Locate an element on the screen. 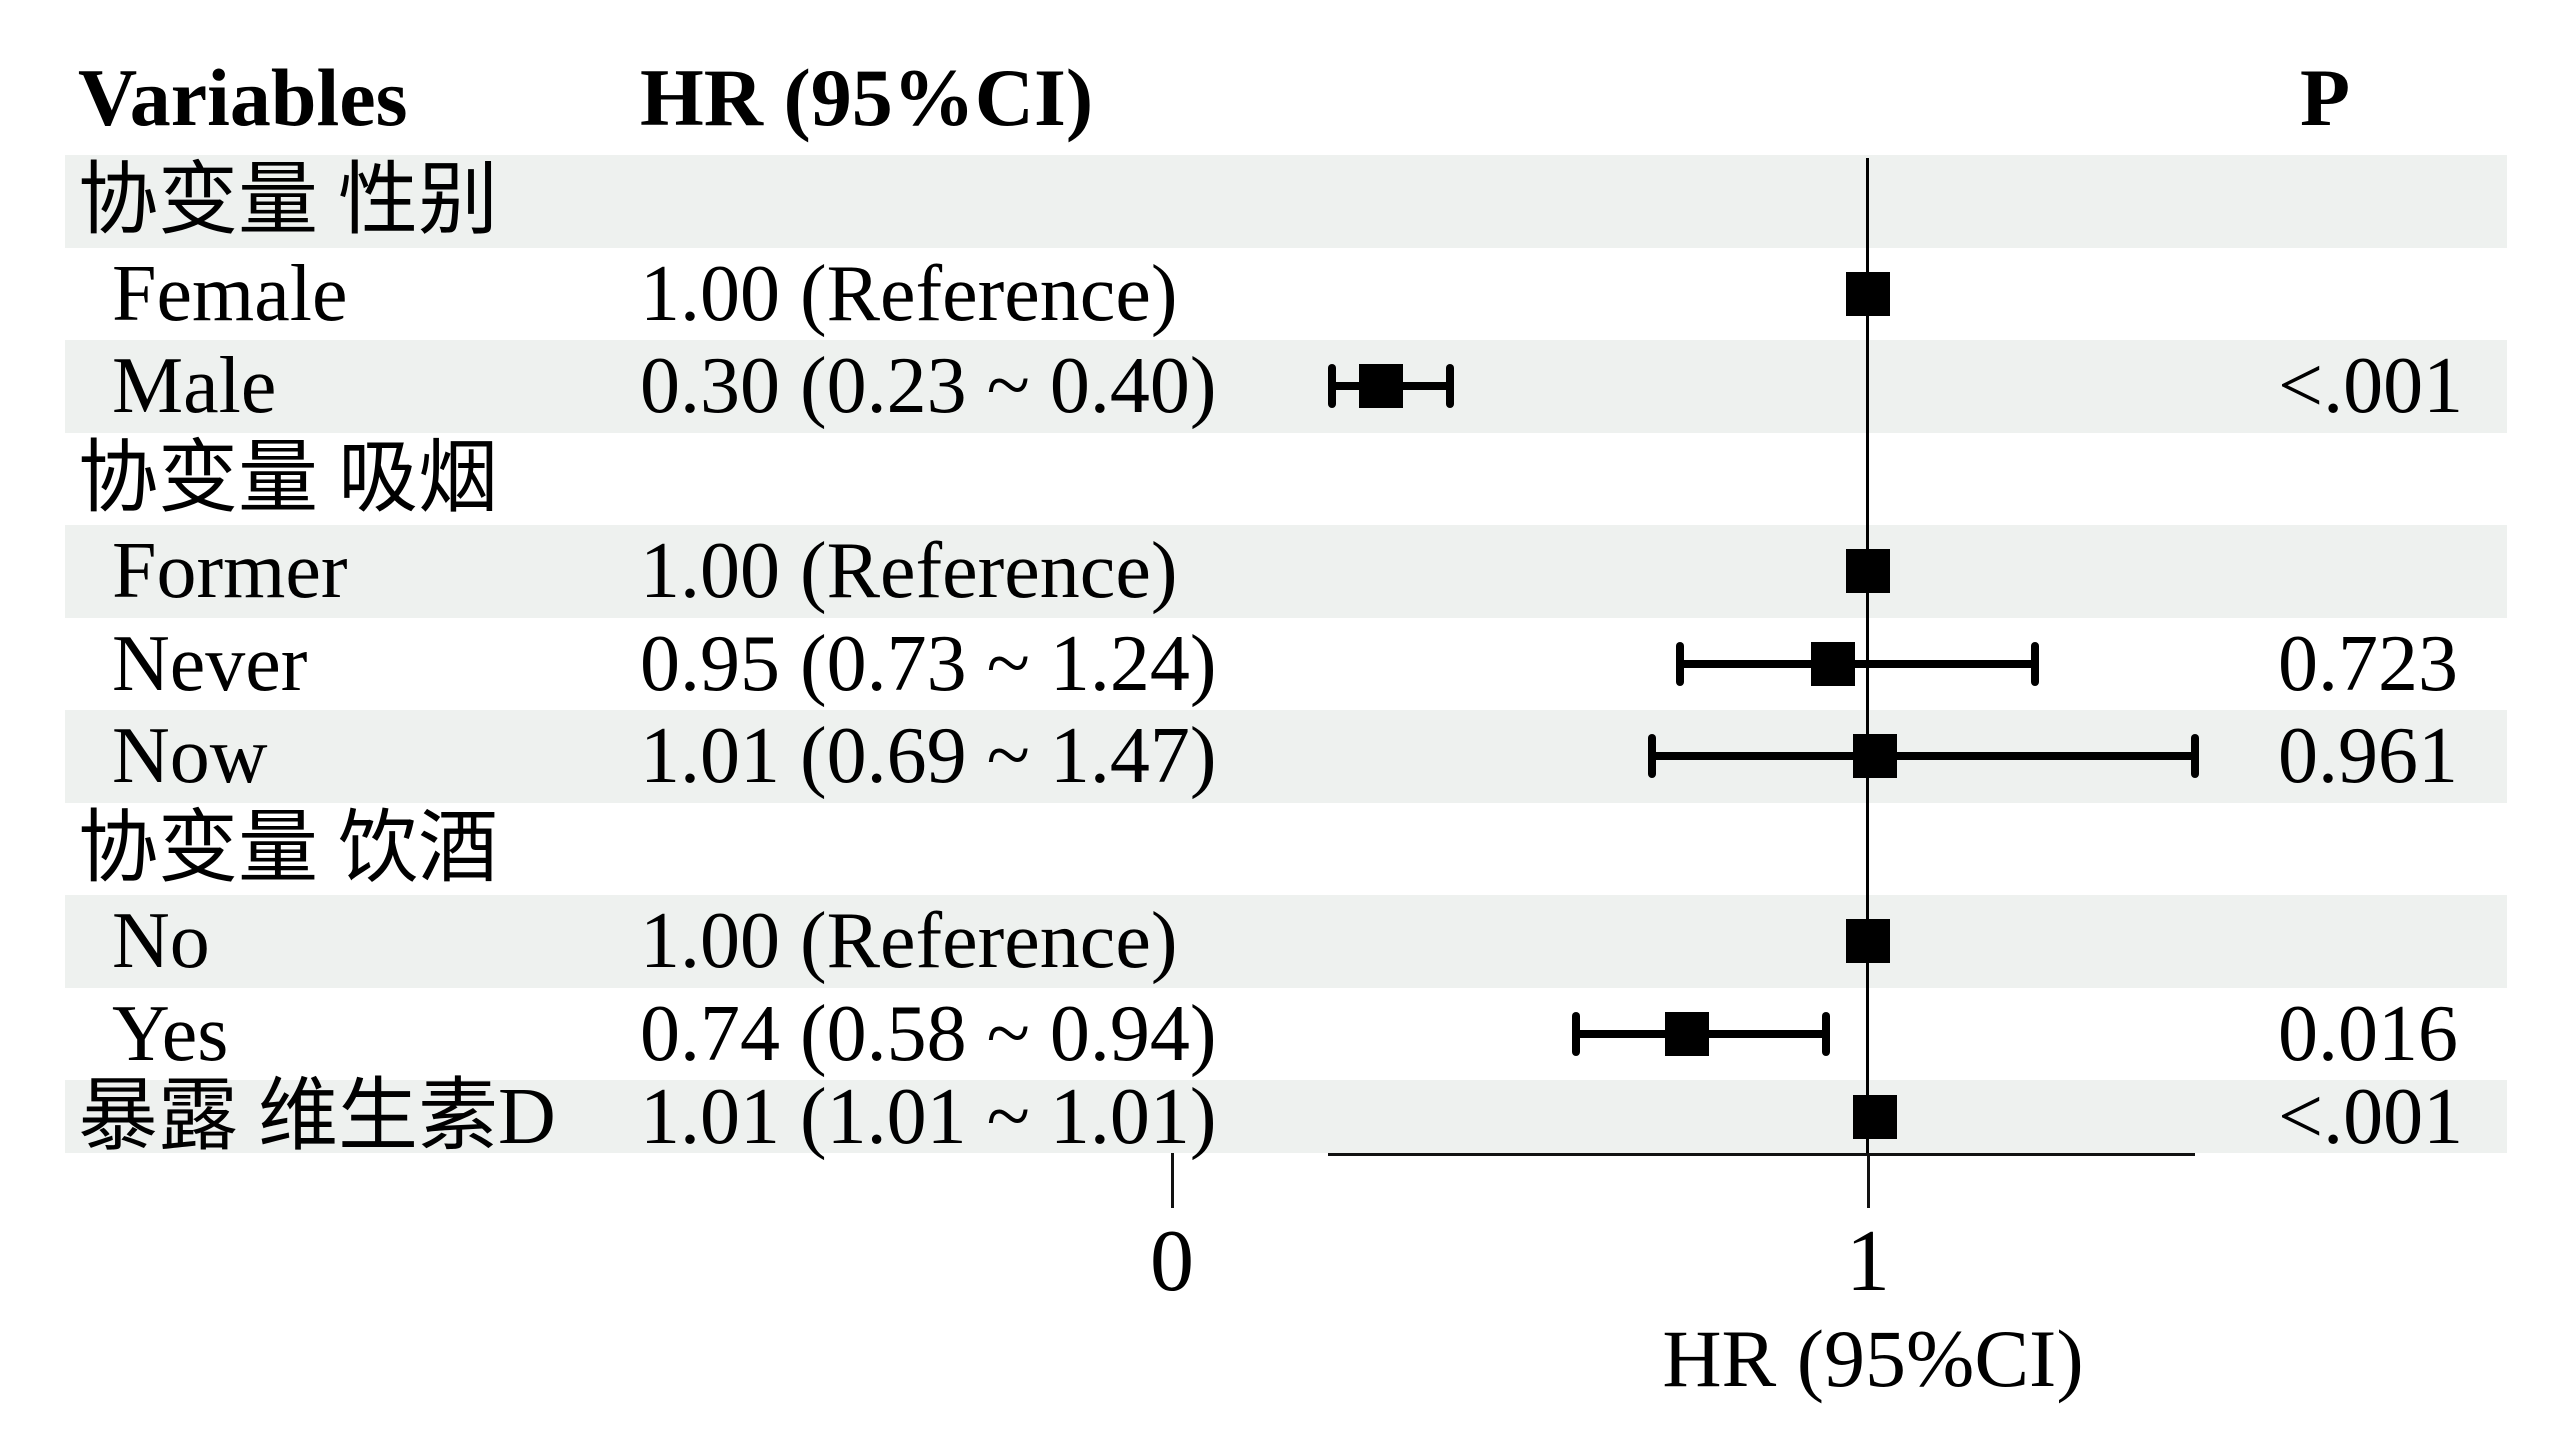  row-label: 协变量 性别 is located at coordinates (288, 201).